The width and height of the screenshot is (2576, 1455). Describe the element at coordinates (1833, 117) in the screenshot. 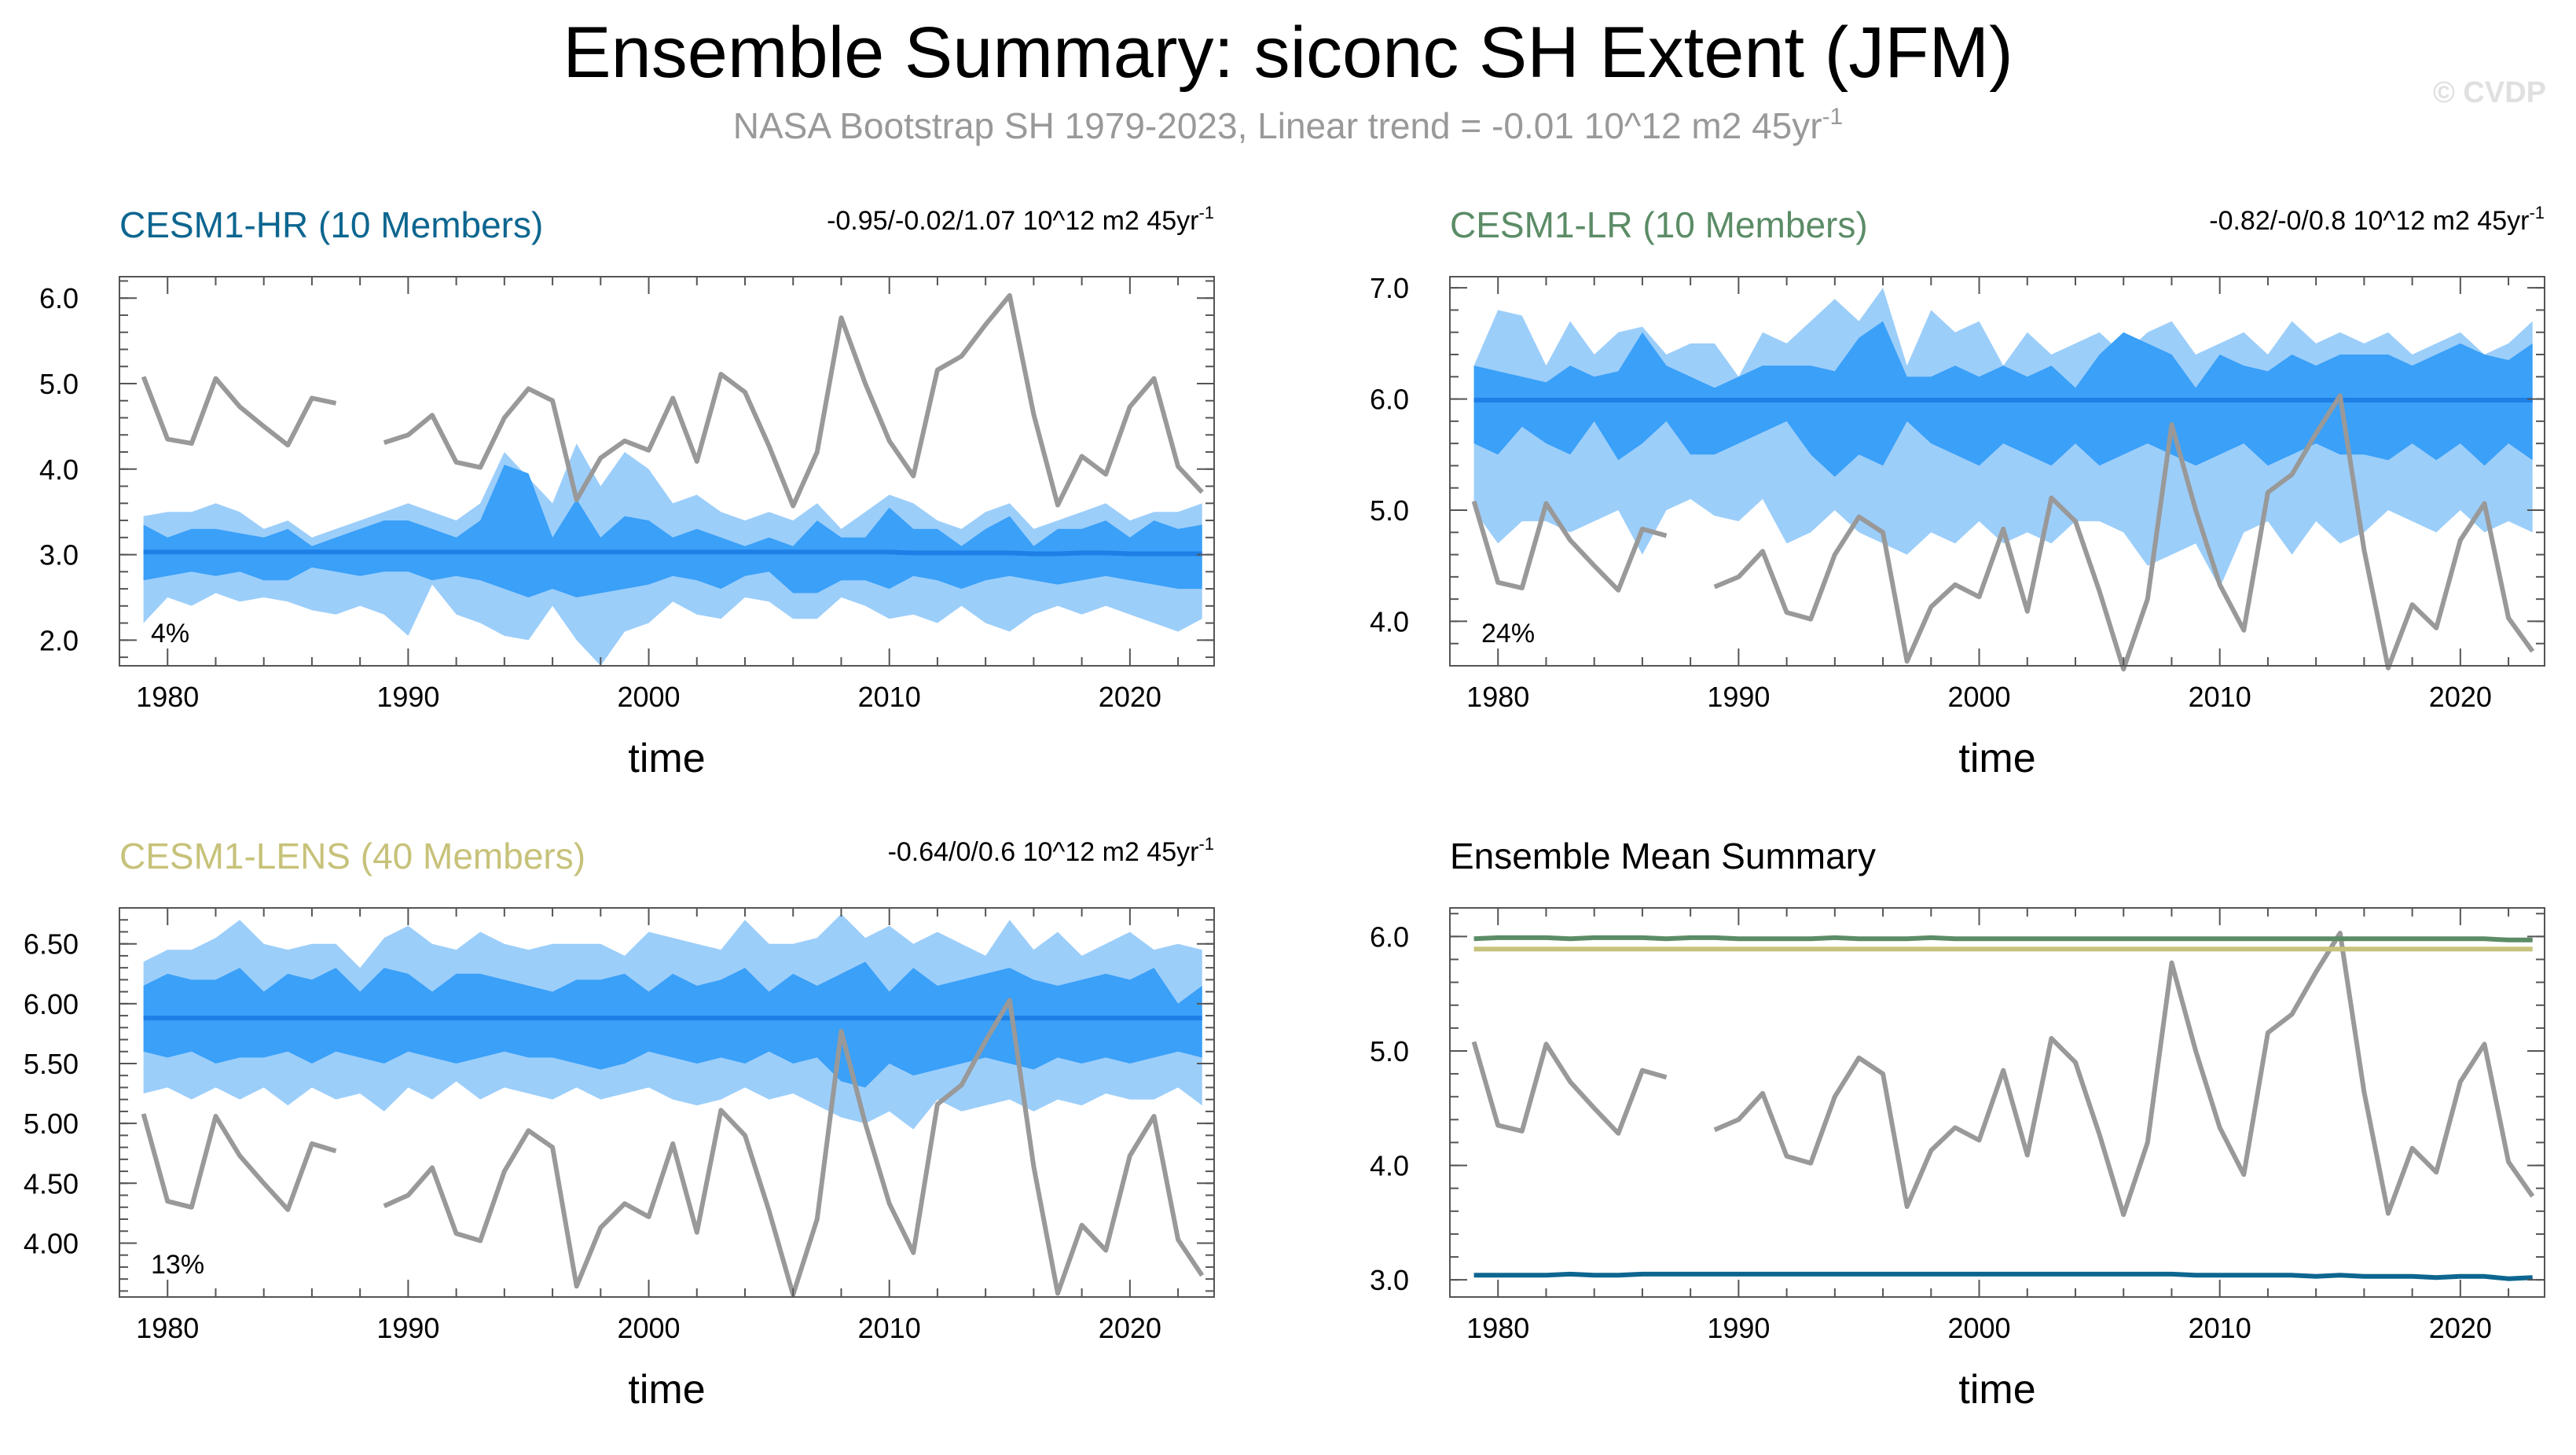

I see `subtitle-superscript: -1` at that location.